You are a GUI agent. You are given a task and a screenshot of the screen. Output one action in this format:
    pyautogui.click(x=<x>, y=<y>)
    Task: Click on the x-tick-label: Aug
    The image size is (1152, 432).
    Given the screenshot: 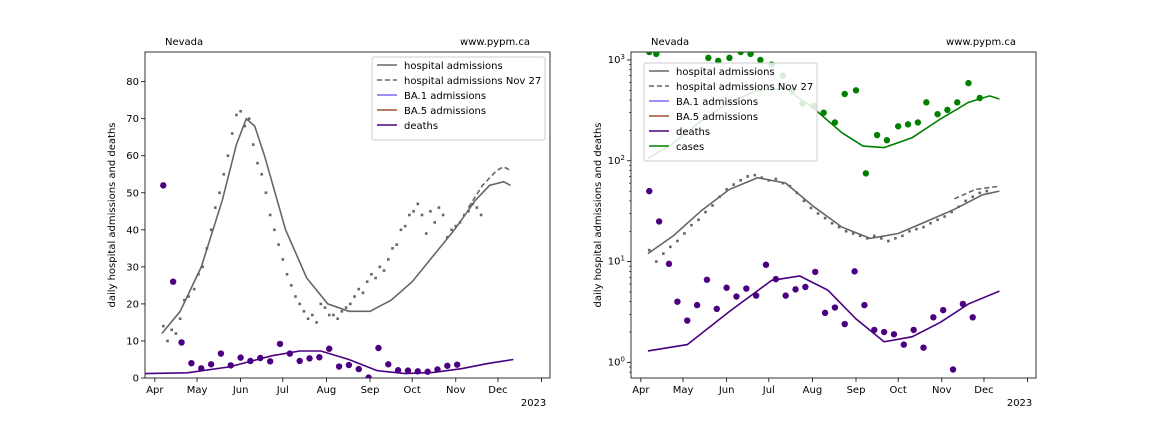 What is the action you would take?
    pyautogui.click(x=327, y=390)
    